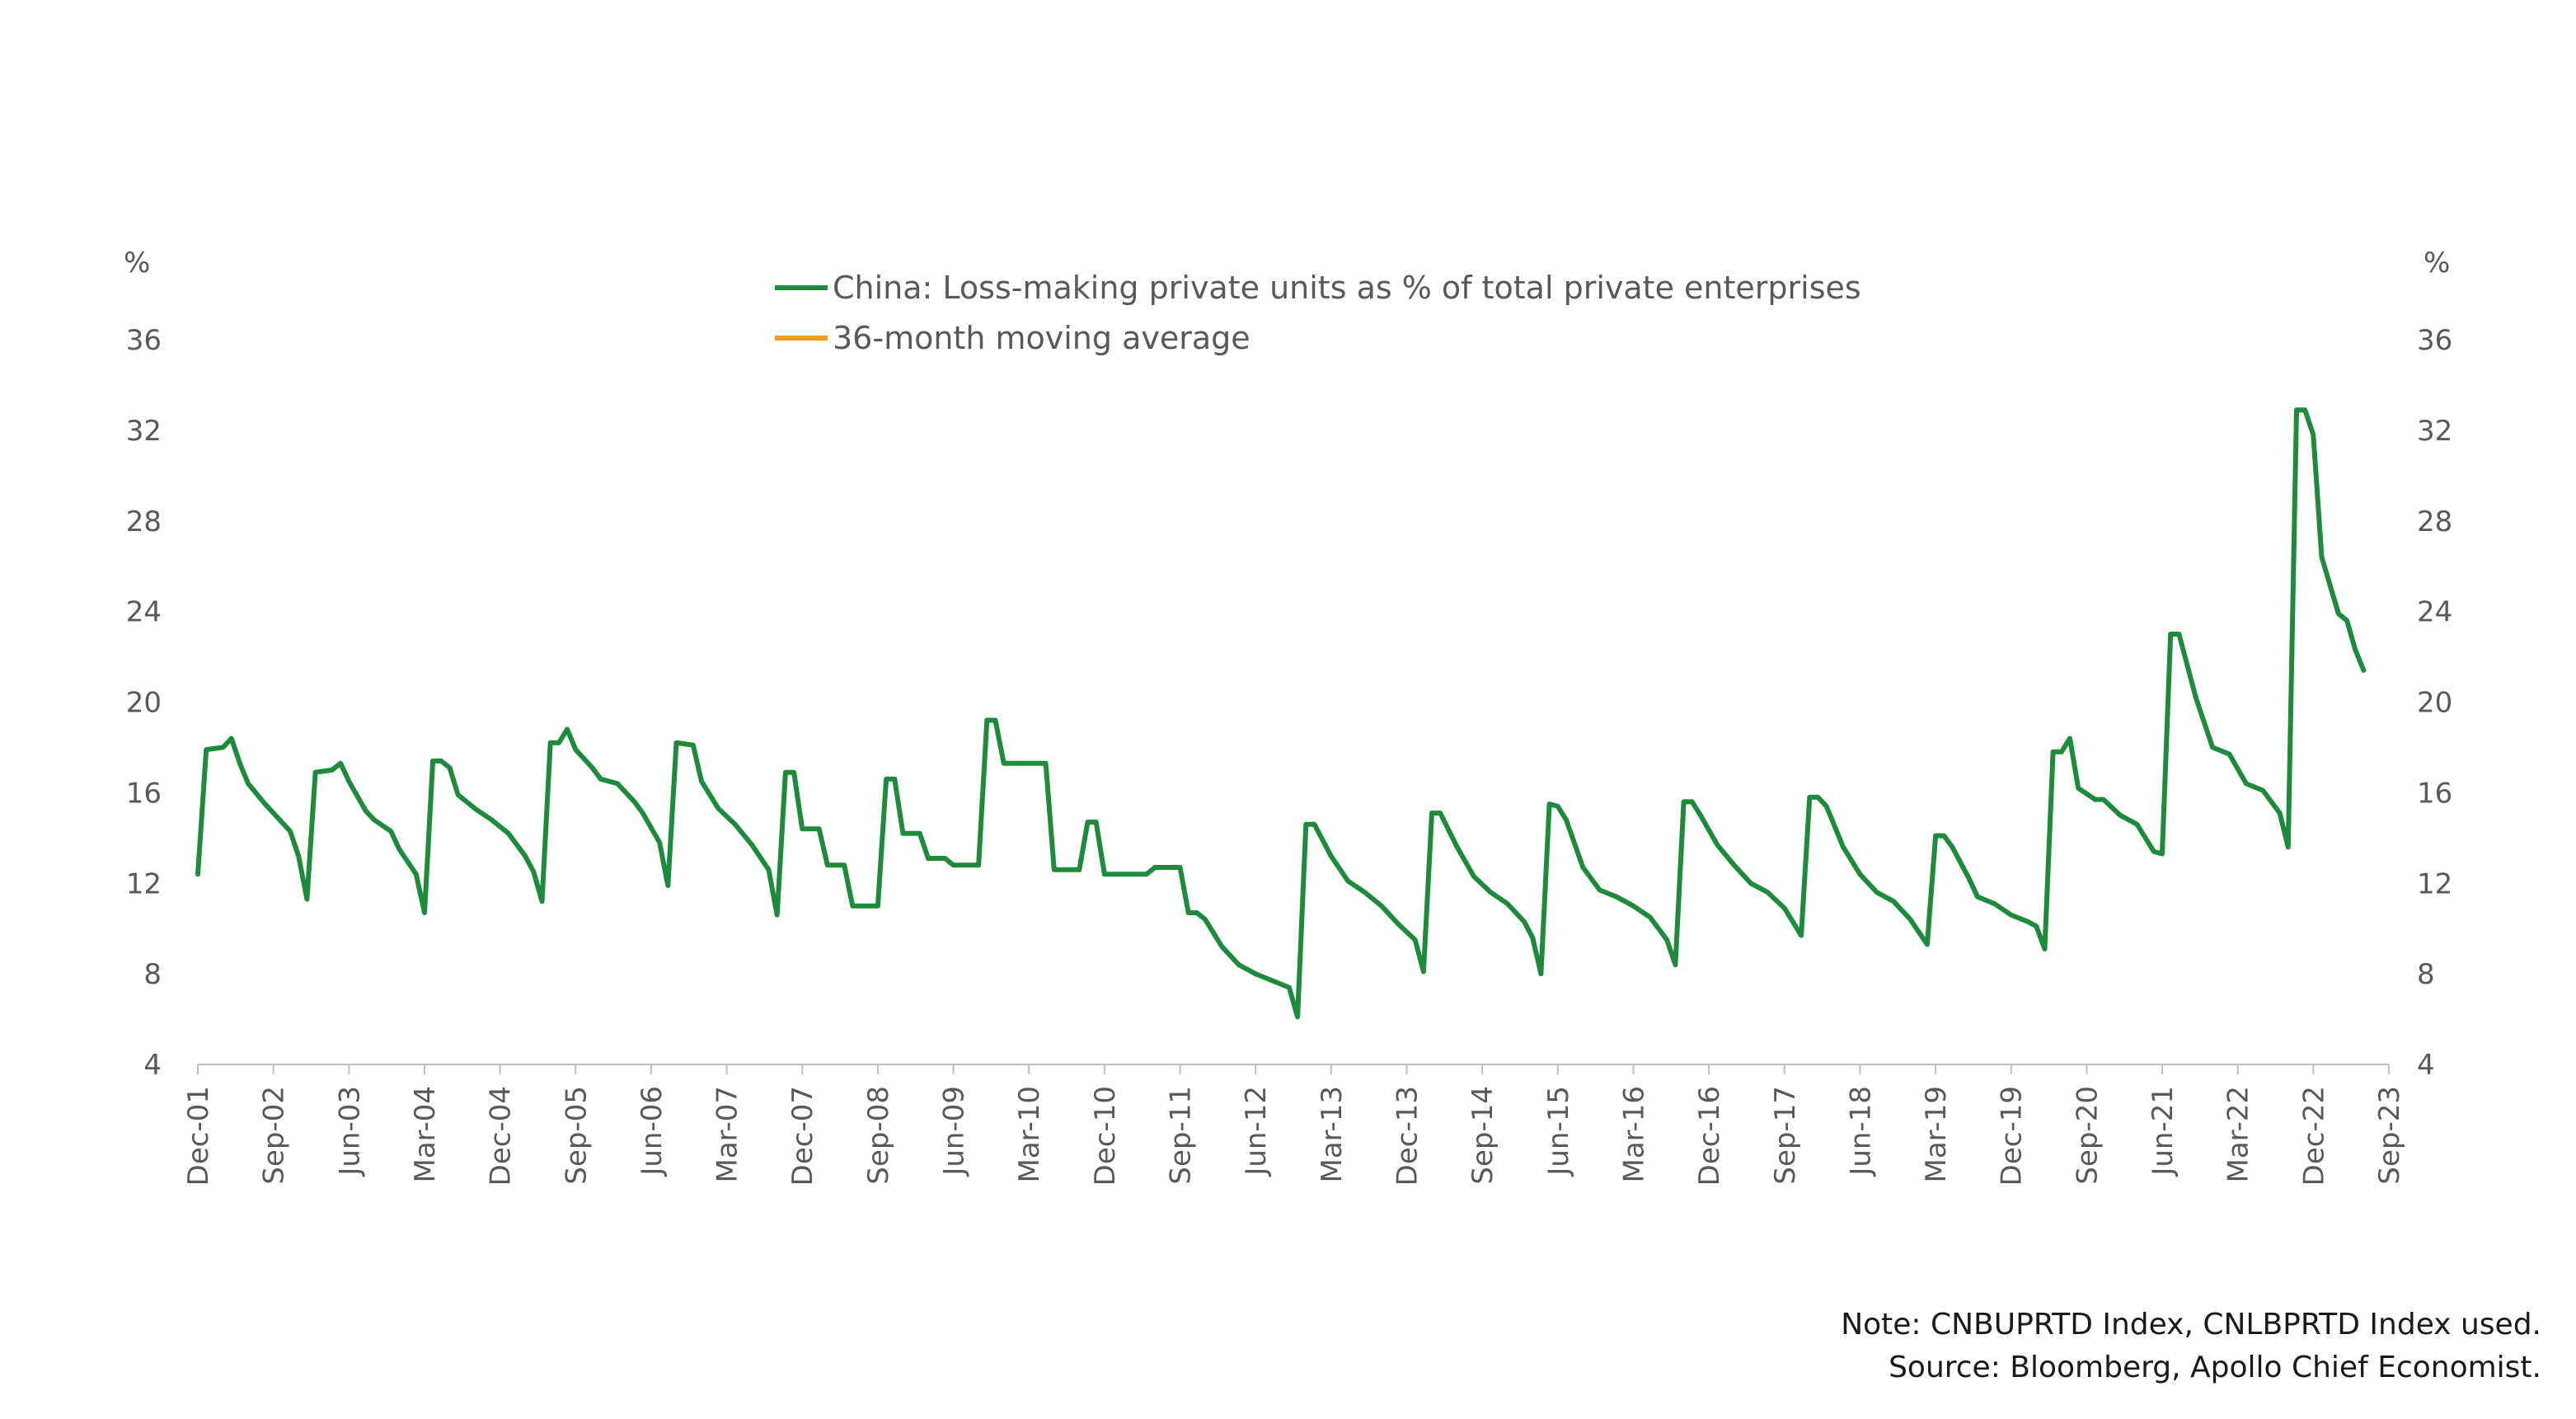 This screenshot has height=1419, width=2576. What do you see at coordinates (2434, 793) in the screenshot?
I see `y-right-tick-16: 16` at bounding box center [2434, 793].